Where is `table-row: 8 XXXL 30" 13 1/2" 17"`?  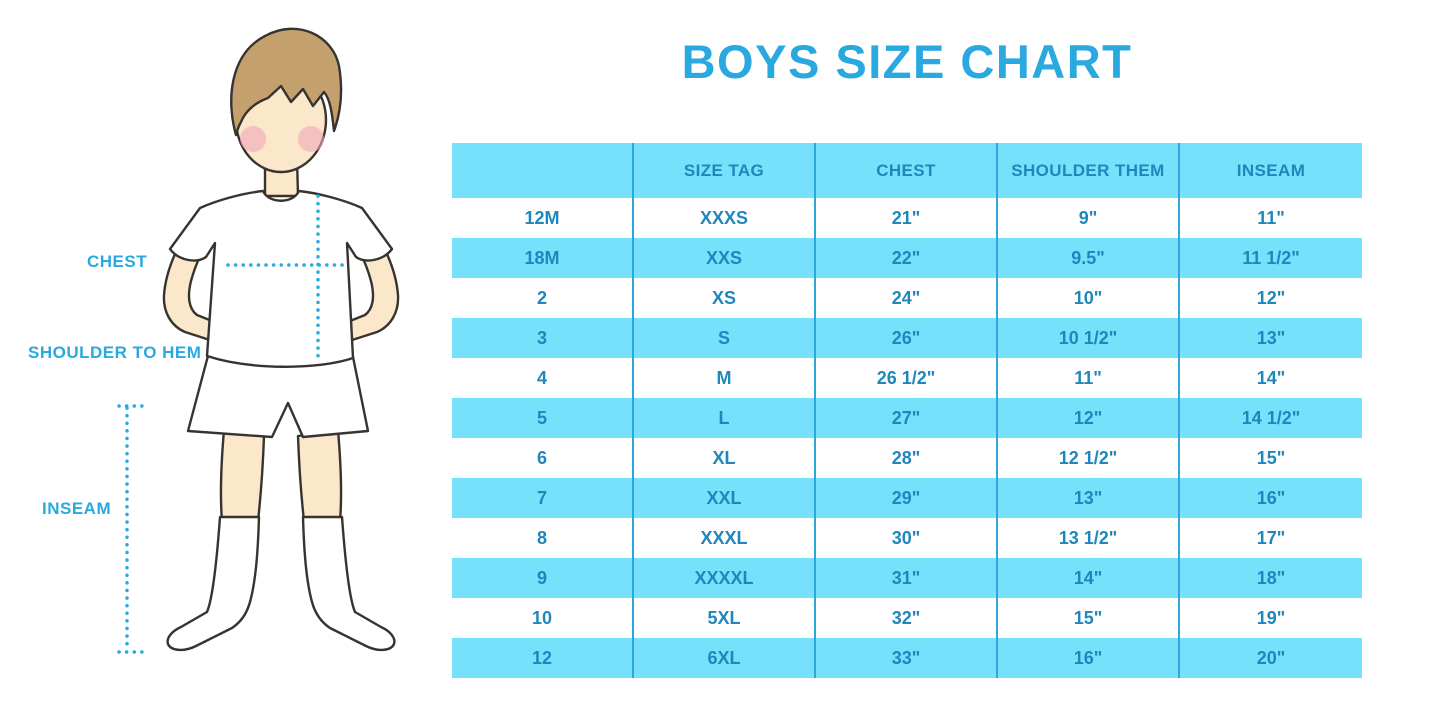
table-row: 8 XXXL 30" 13 1/2" 17" is located at coordinates (907, 538).